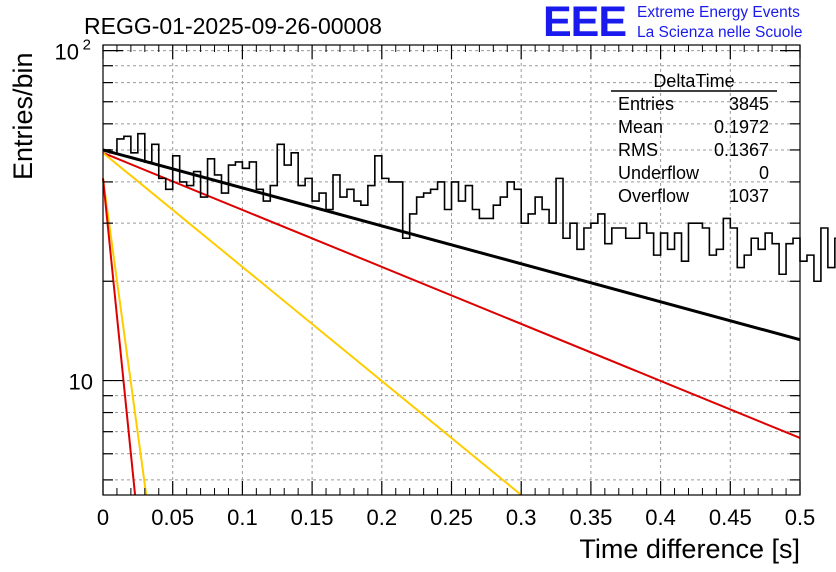 The image size is (836, 572). I want to click on stats-row-label: RMS, so click(638, 150).